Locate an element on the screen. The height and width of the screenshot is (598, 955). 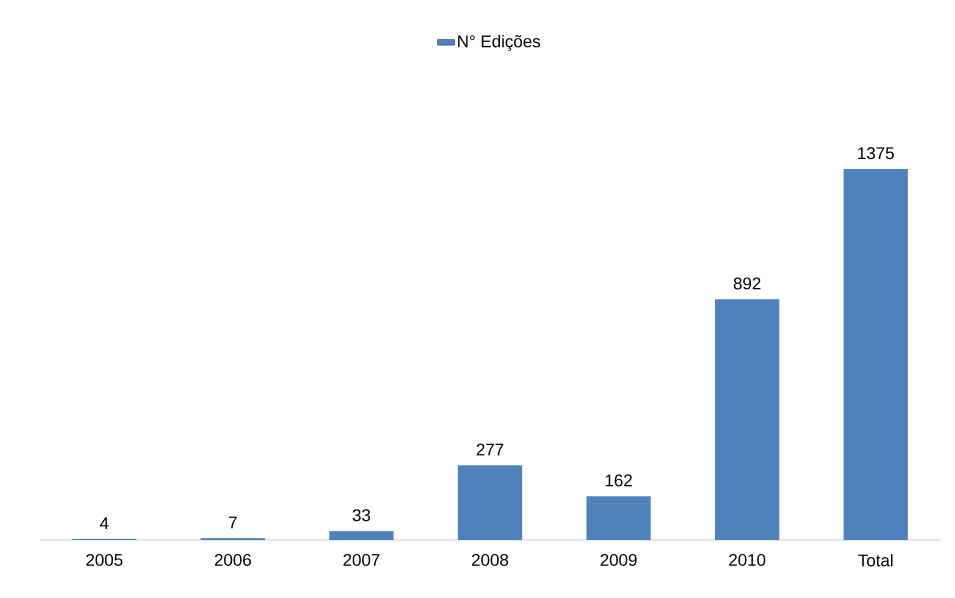
data-label: 7 is located at coordinates (233, 522).